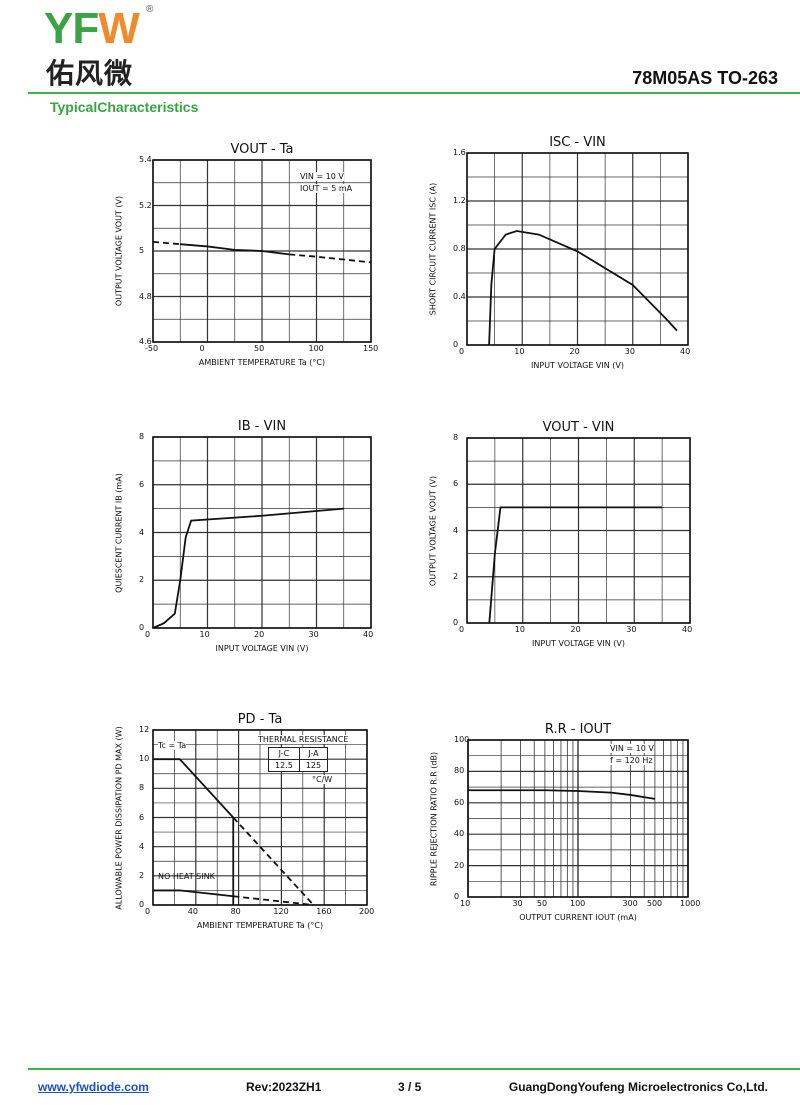  Describe the element at coordinates (630, 903) in the screenshot. I see `x-tick-label: 300` at that location.